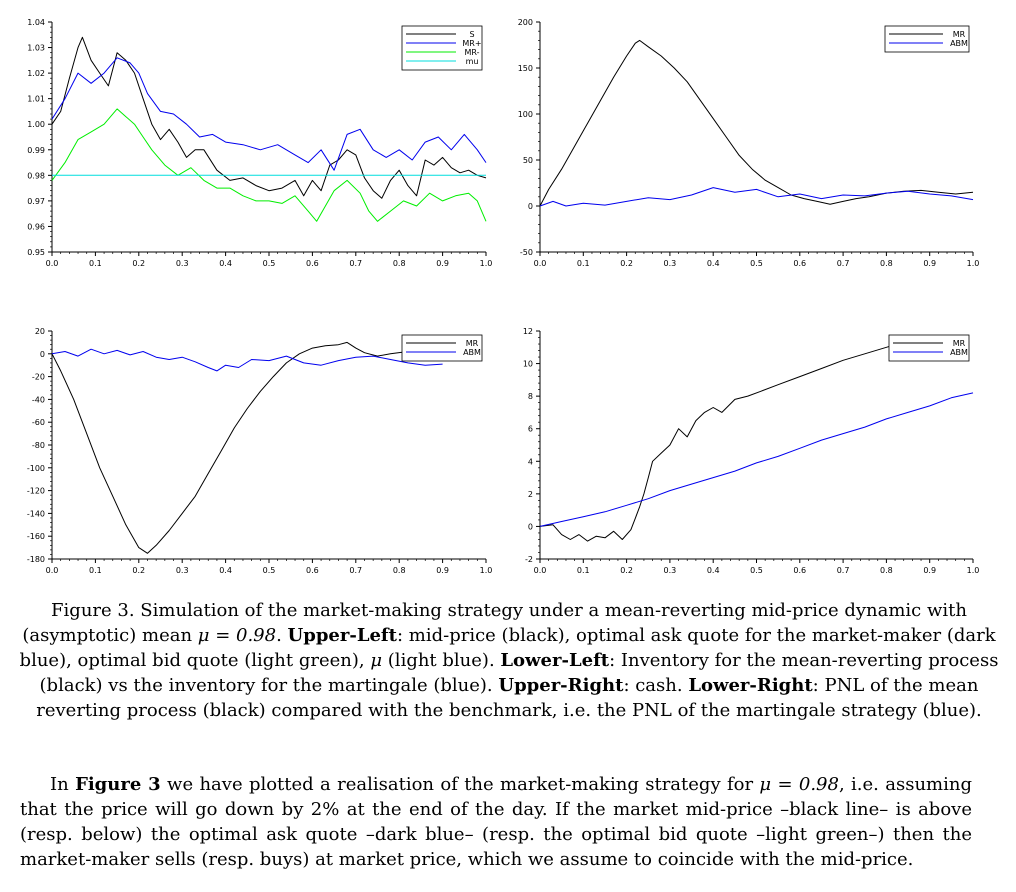  Describe the element at coordinates (526, 252) in the screenshot. I see `y-tick-label: -50` at that location.